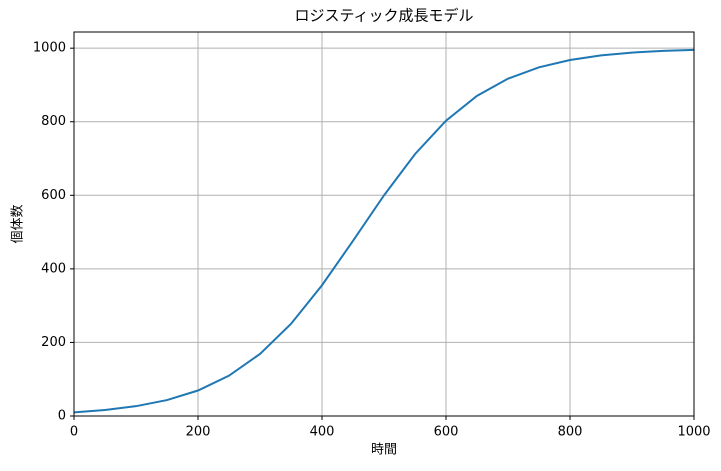 This screenshot has height=471, width=721. What do you see at coordinates (49, 48) in the screenshot?
I see `y-tick-label: 1000` at bounding box center [49, 48].